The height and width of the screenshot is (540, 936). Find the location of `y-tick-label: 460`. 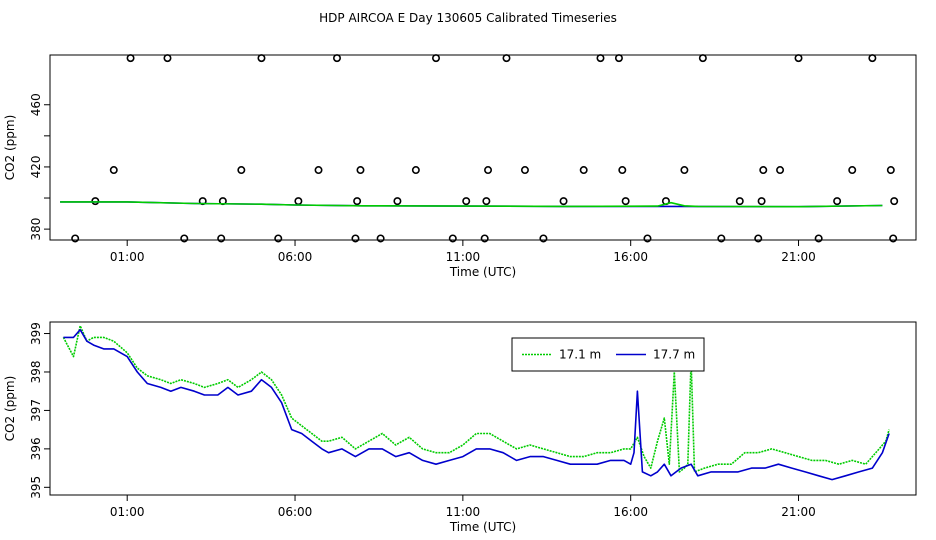

y-tick-label: 460 is located at coordinates (36, 104).